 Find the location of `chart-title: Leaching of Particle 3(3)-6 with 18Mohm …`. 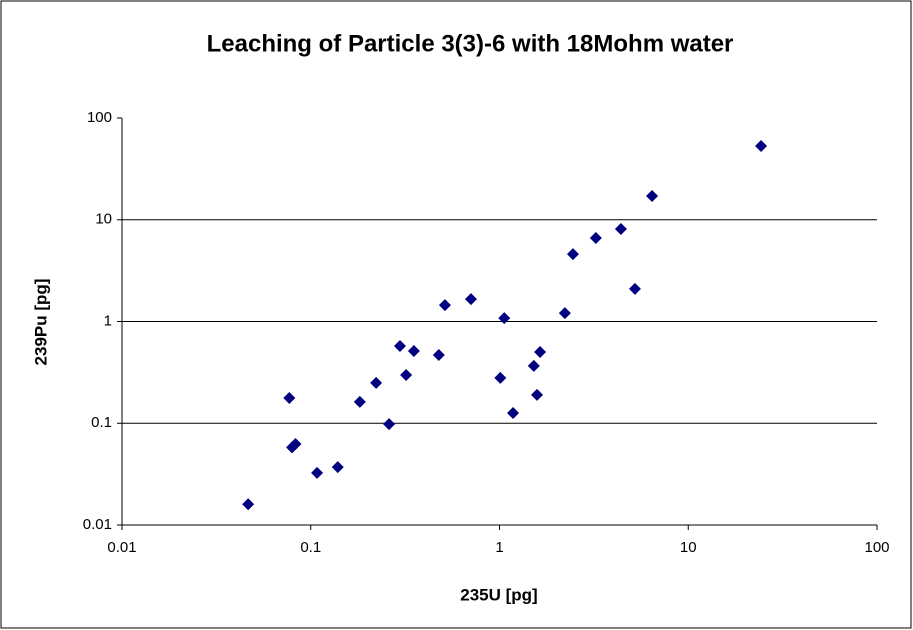

chart-title: Leaching of Particle 3(3)-6 with 18Mohm … is located at coordinates (470, 43).